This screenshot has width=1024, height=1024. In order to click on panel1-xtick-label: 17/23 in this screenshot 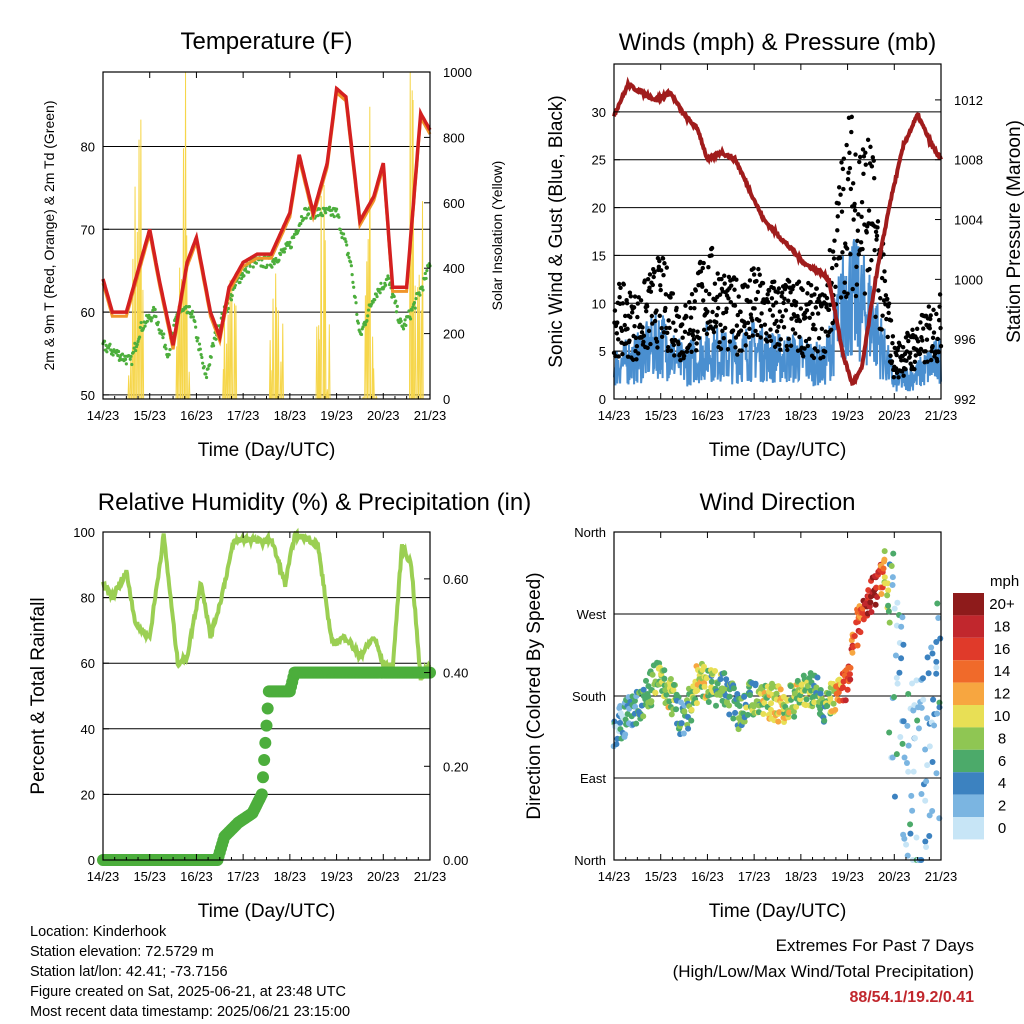, I will do `click(243, 415)`.